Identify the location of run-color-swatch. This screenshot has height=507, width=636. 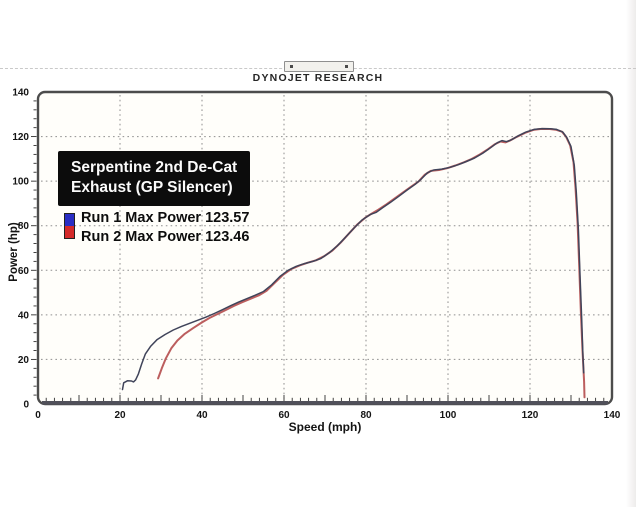
(69, 226).